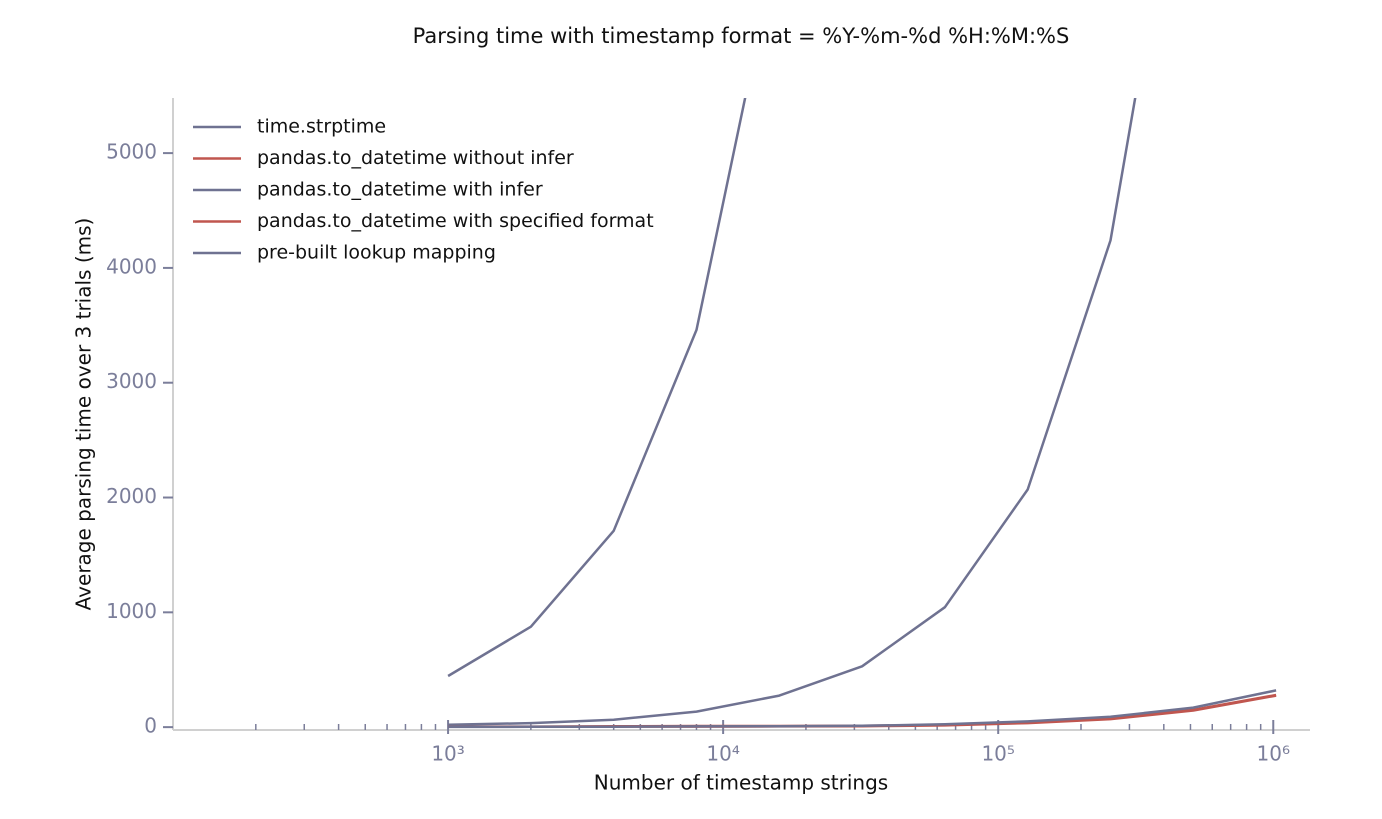 This screenshot has width=1382, height=819. I want to click on x-tick-label: 10⁵, so click(997, 754).